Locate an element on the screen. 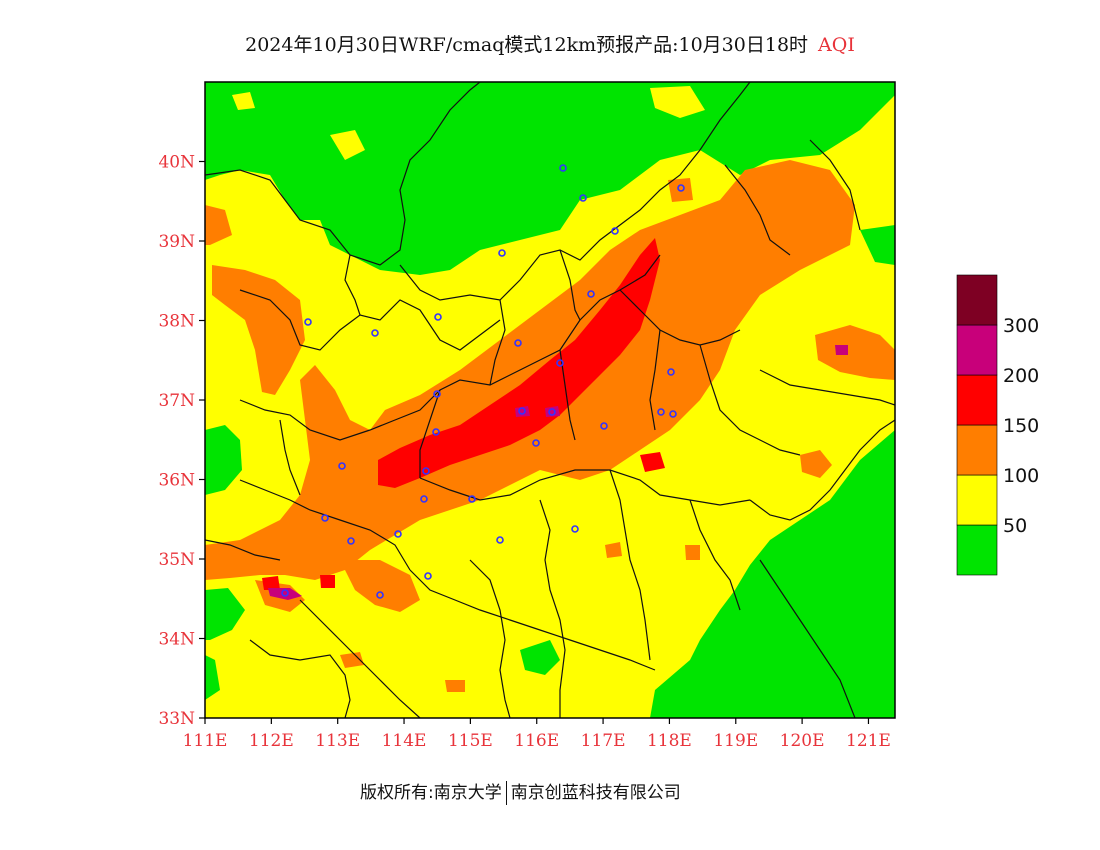 This screenshot has width=1100, height=850. lat-tick-label: 39N is located at coordinates (176, 242).